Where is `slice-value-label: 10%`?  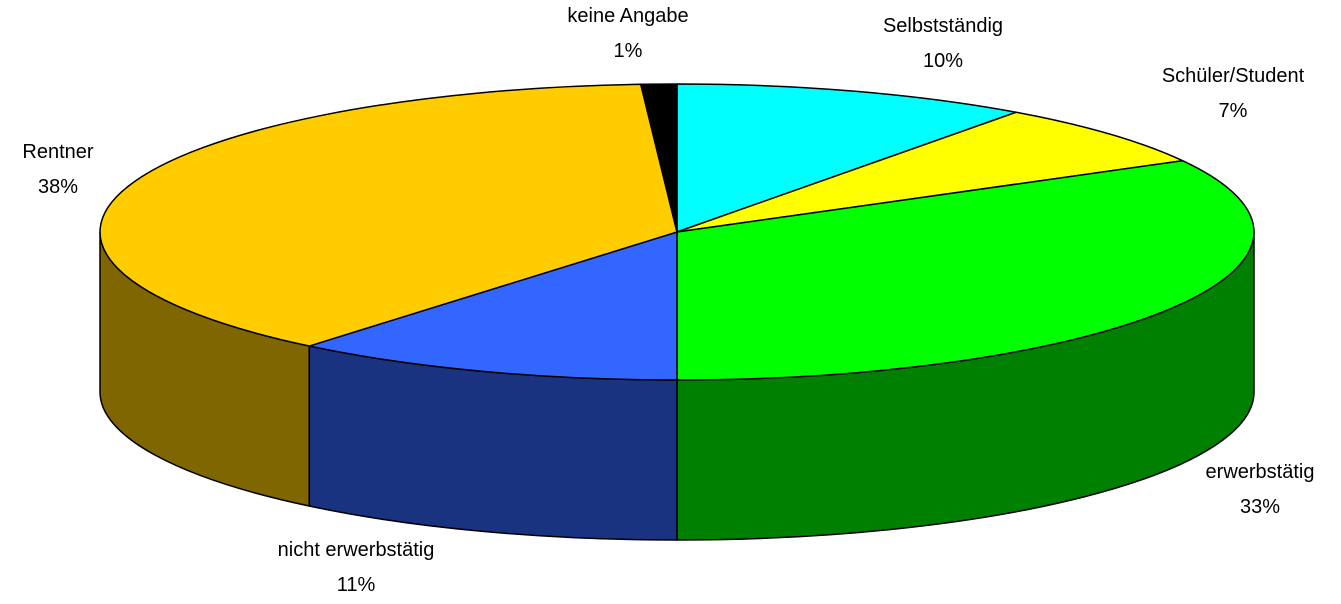 slice-value-label: 10% is located at coordinates (943, 61).